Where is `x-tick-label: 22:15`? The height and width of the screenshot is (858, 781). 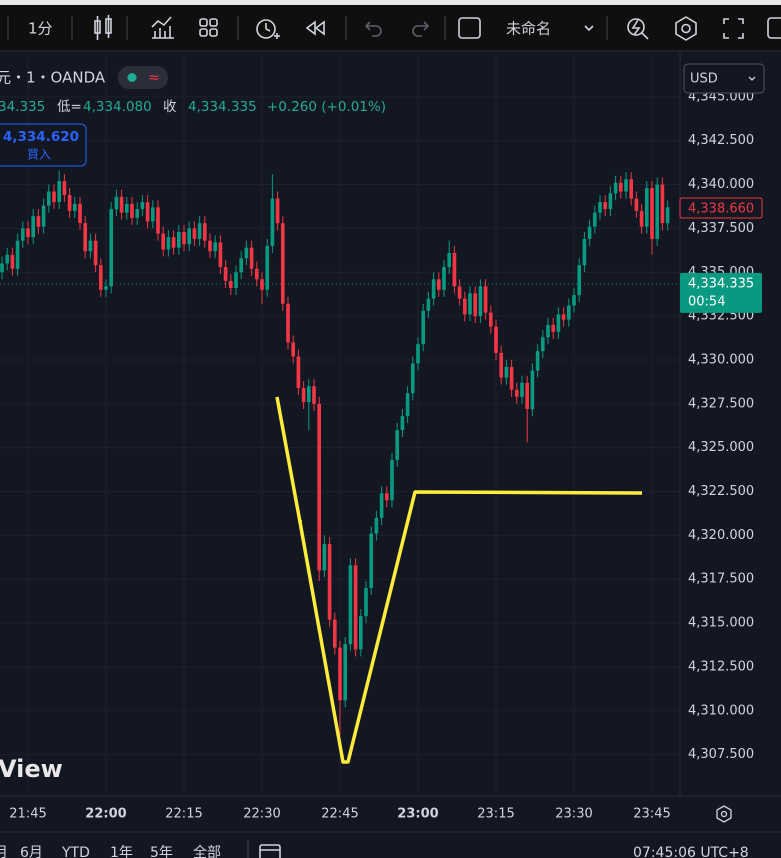
x-tick-label: 22:15 is located at coordinates (183, 814).